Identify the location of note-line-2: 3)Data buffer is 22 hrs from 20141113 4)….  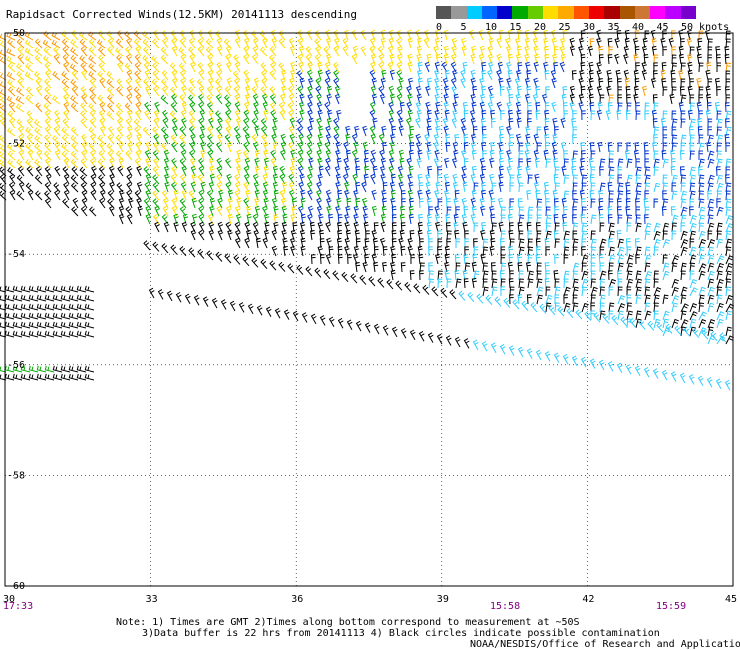
(401, 633).